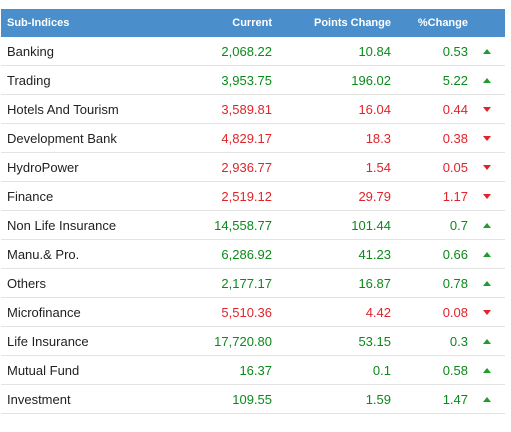 This screenshot has height=432, width=511. Describe the element at coordinates (371, 225) in the screenshot. I see `points-change-value: 101.44` at that location.